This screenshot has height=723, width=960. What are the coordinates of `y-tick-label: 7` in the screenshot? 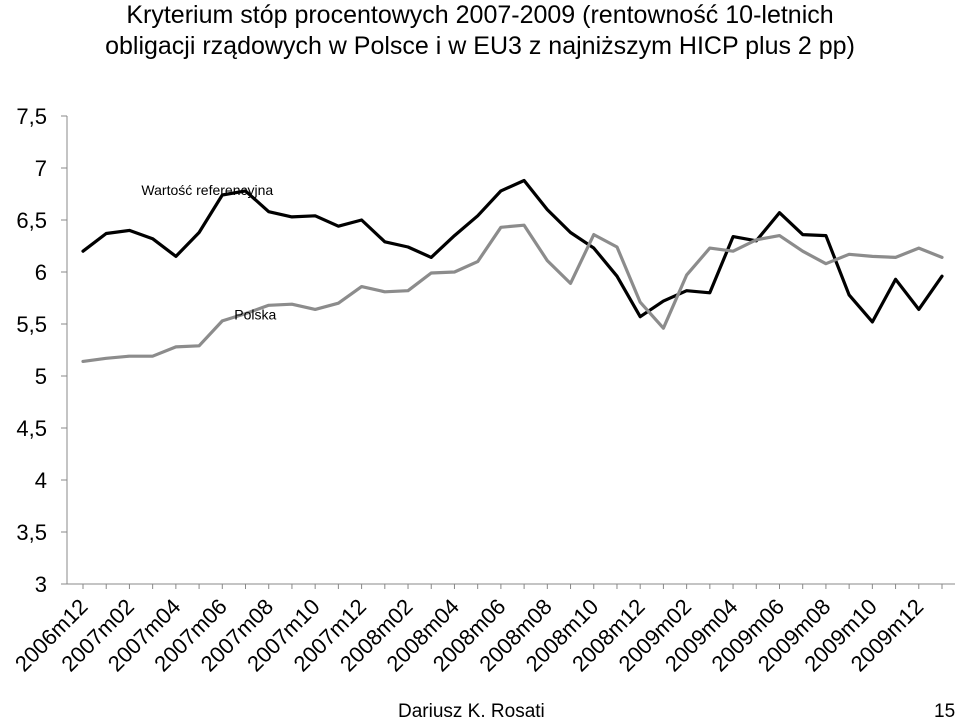 It's located at (41, 168).